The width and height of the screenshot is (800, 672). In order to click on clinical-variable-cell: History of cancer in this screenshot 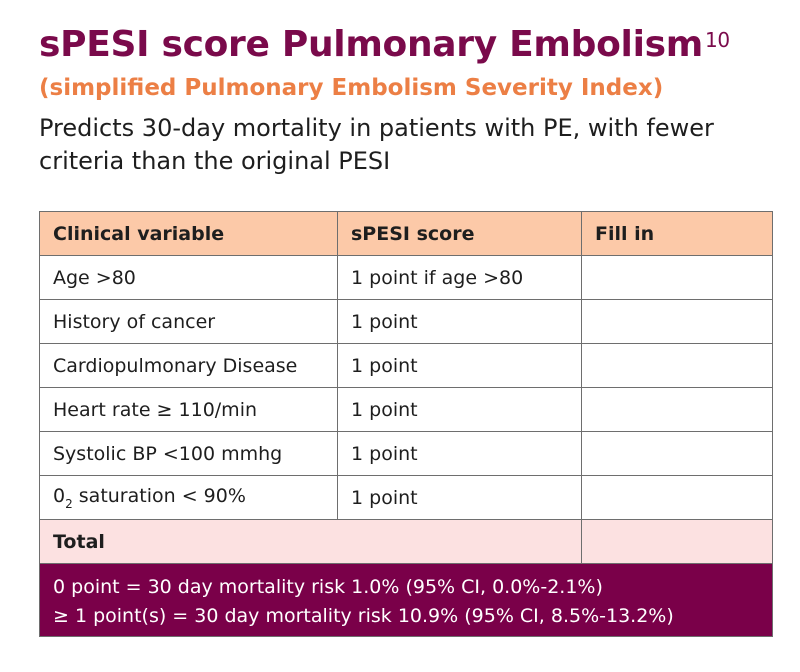, I will do `click(188, 321)`.